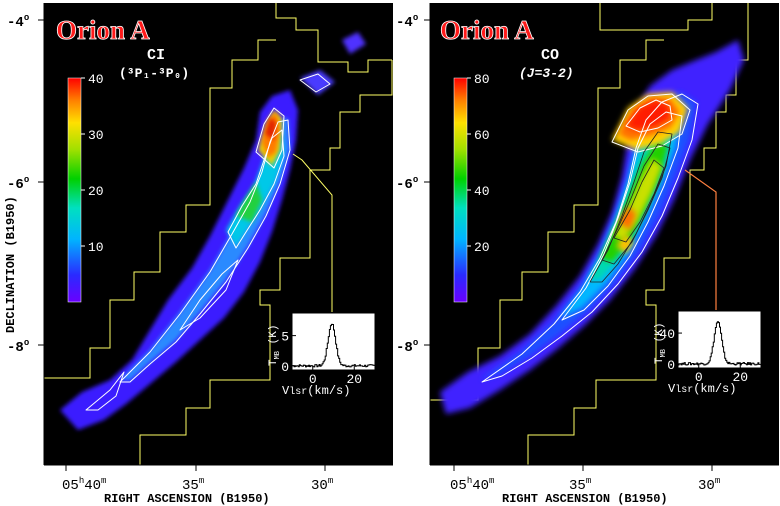 Image resolution: width=780 pixels, height=506 pixels. Describe the element at coordinates (631, 207) in the screenshot. I see `panel-co-contours-dark` at that location.